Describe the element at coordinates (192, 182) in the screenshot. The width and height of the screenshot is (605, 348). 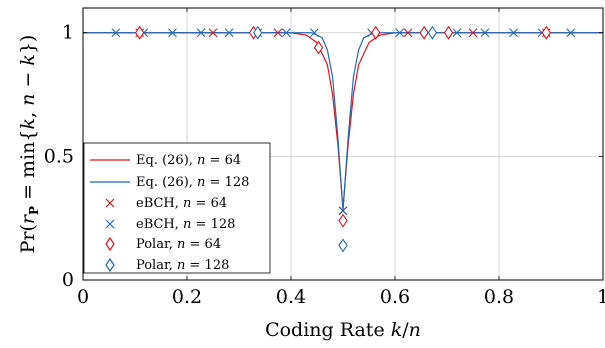
I see `svg-text: Eq. (26), n = 128` at that location.